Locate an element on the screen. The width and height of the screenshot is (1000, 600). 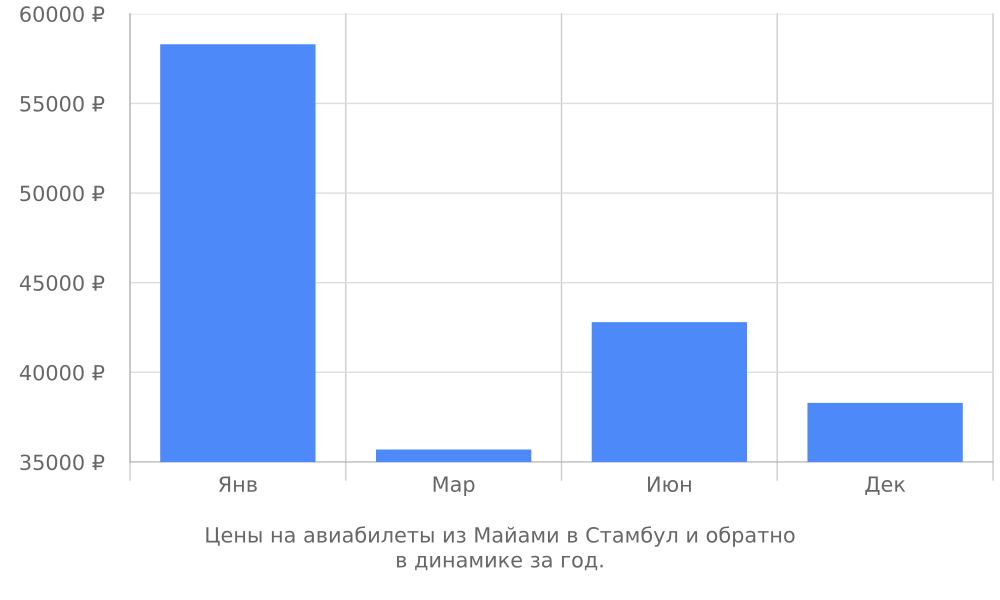
y-tick-label: 40000 ₽ is located at coordinates (62, 372).